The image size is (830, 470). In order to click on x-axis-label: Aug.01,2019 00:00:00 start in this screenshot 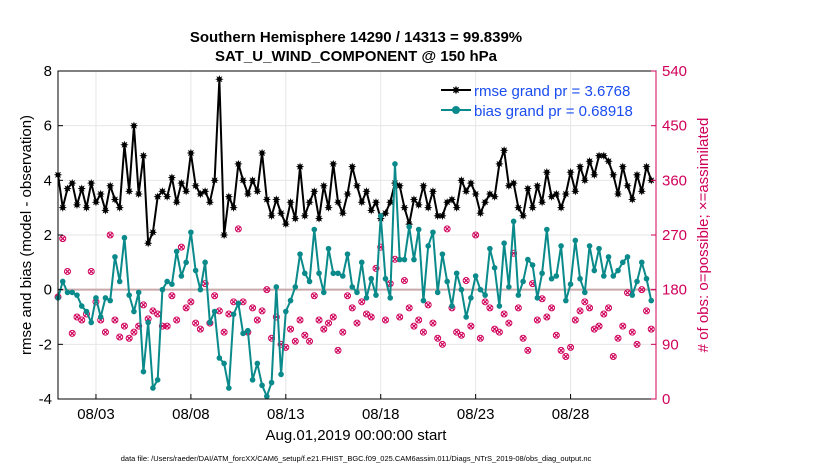, I will do `click(357, 435)`.